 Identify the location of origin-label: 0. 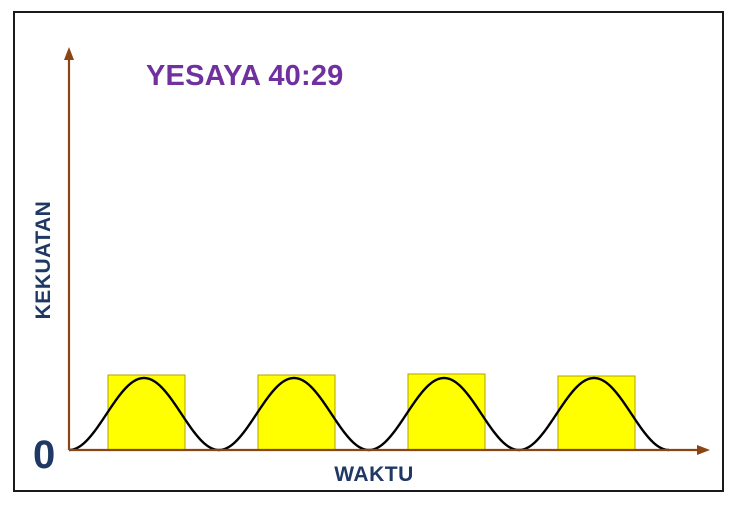
(44, 455).